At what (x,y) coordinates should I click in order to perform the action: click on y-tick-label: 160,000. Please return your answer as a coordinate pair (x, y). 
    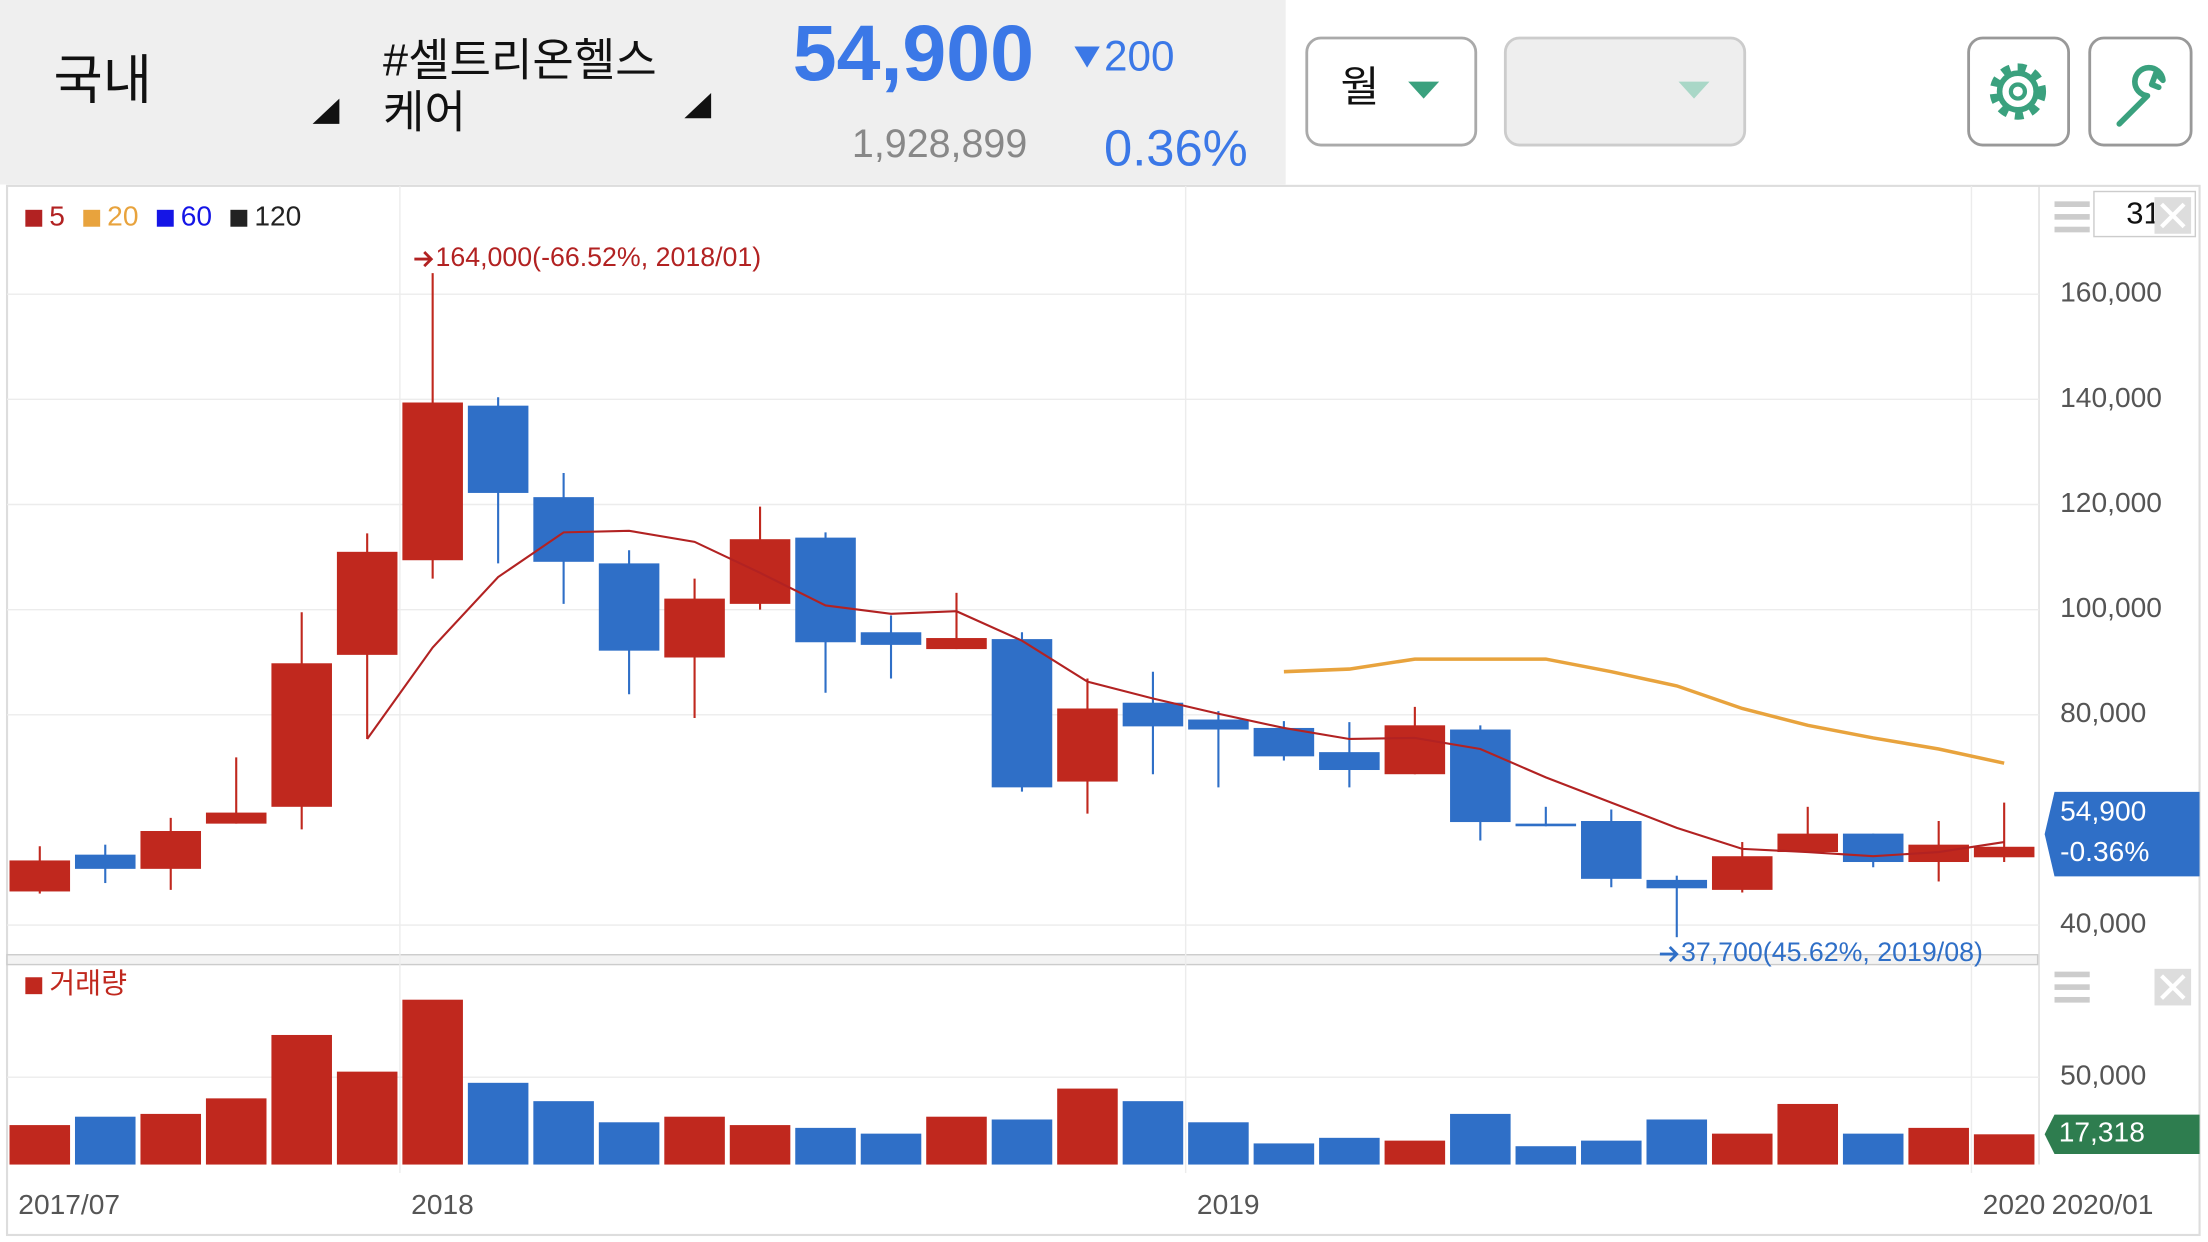
    Looking at the image, I should click on (2111, 292).